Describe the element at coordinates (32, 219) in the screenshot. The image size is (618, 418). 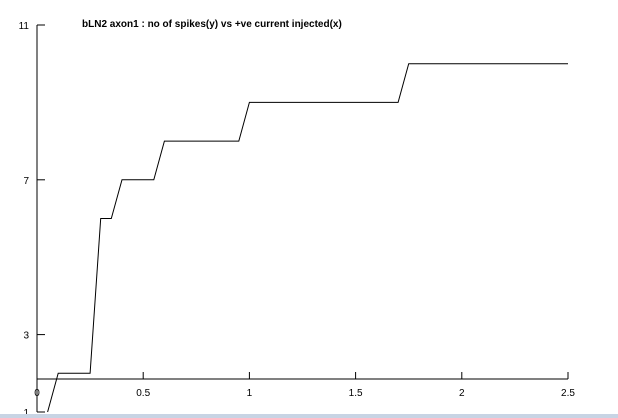
I see `y-ticks: 1 3 7 11` at that location.